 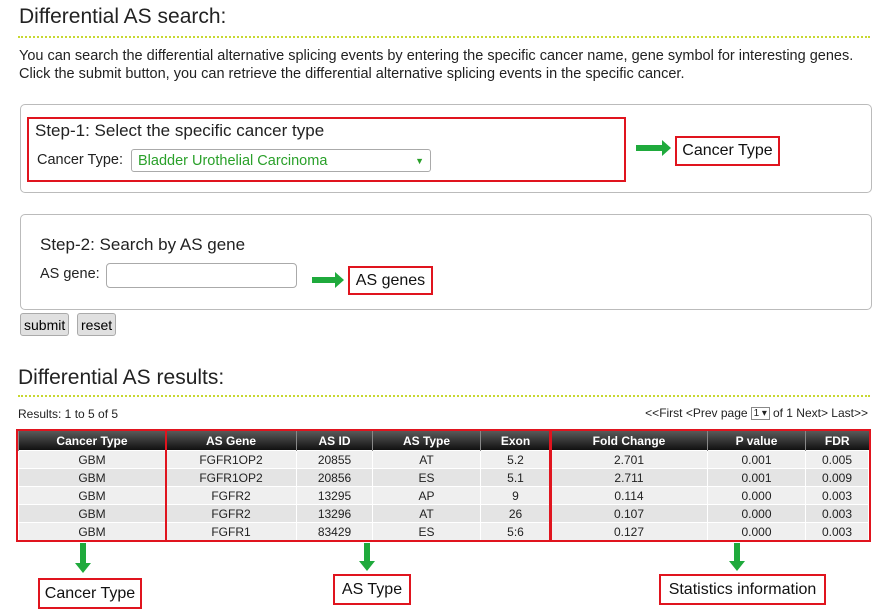 What do you see at coordinates (372, 589) in the screenshot?
I see `annotation: AS Type` at bounding box center [372, 589].